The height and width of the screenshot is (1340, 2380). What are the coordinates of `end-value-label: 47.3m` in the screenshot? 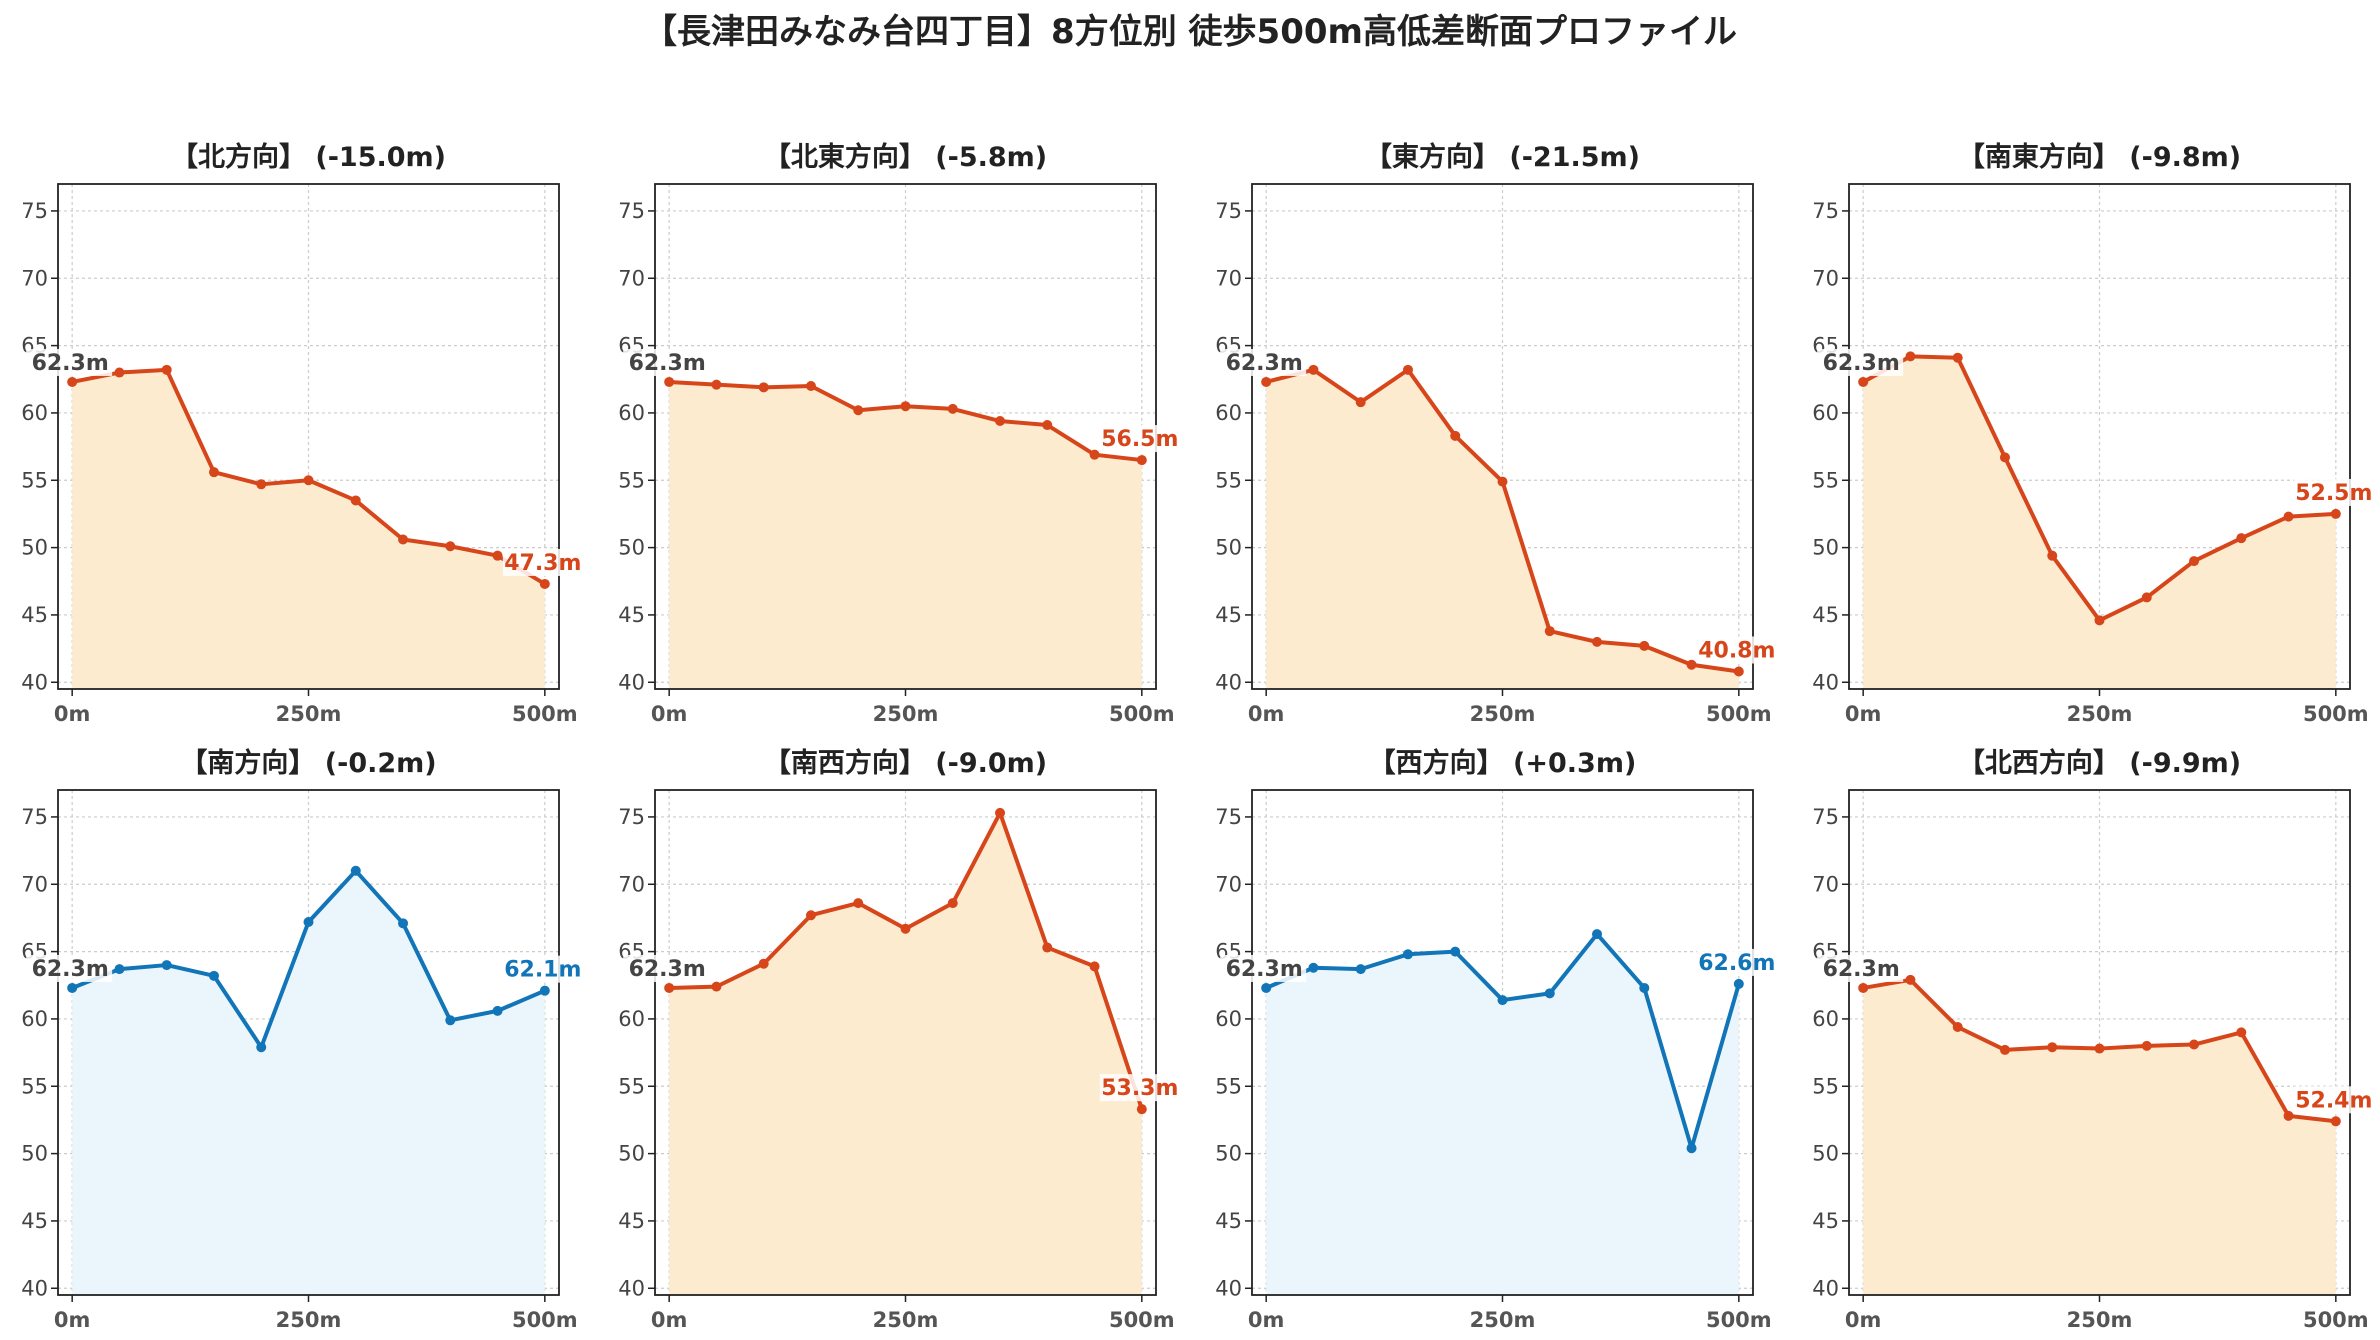 It's located at (542, 563).